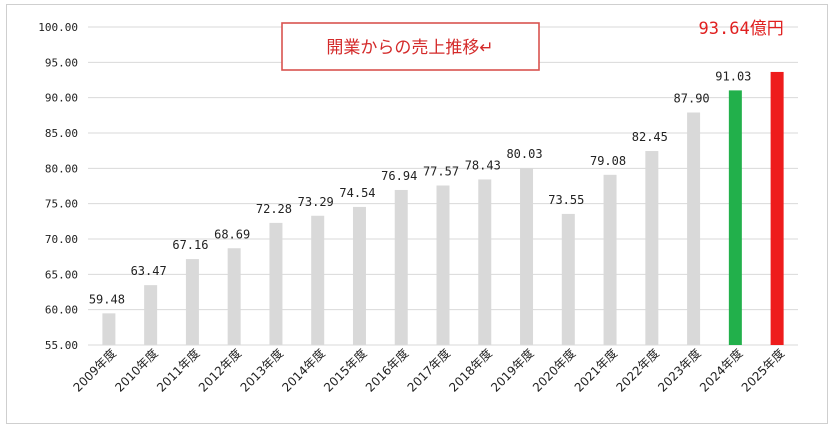  I want to click on data-label: 76.94, so click(399, 176).